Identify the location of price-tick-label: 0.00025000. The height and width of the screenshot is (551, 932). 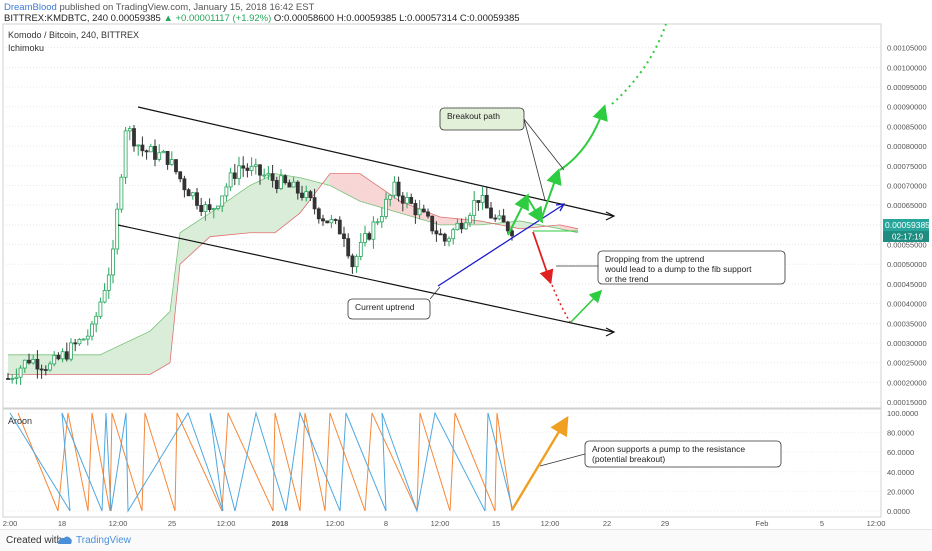
(907, 363).